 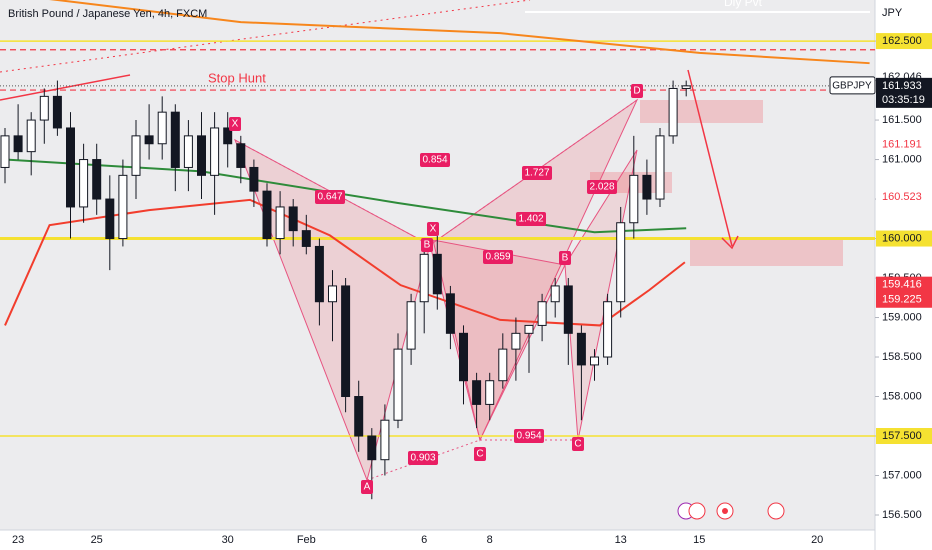 I want to click on ratio-label: 0.647, so click(x=329, y=197).